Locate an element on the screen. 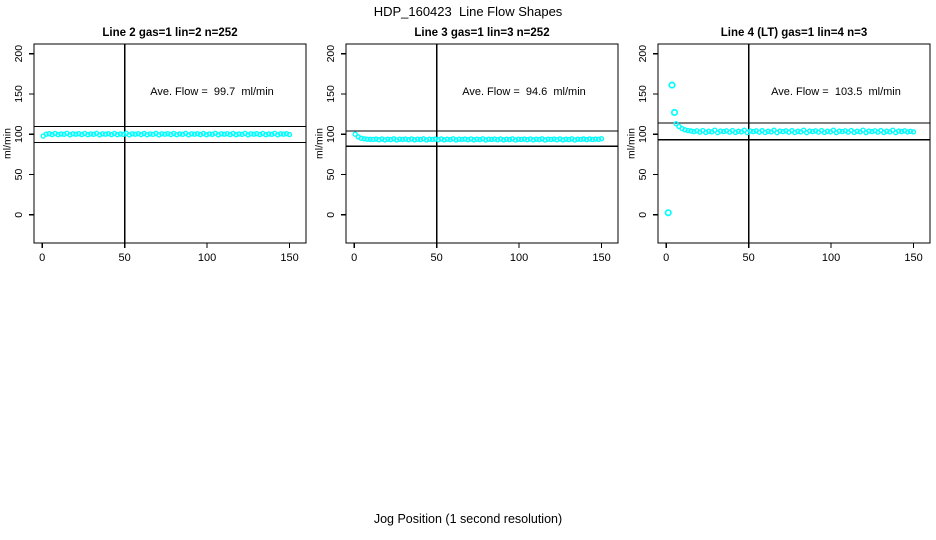 The height and width of the screenshot is (540, 936). outlier-point is located at coordinates (668, 213).